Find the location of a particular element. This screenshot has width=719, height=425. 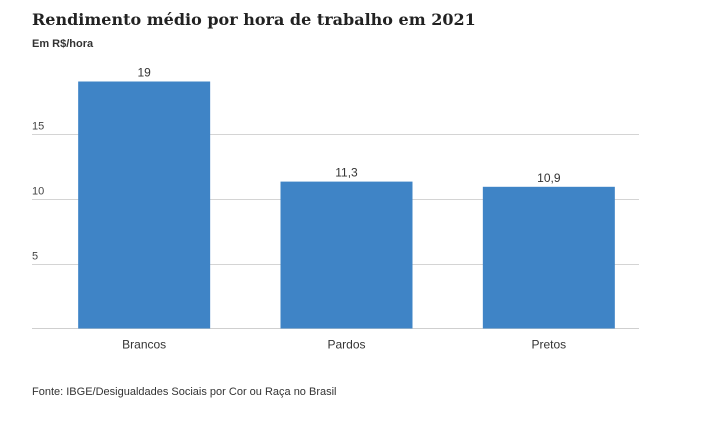

category-label-pretos: Pretos is located at coordinates (548, 345).